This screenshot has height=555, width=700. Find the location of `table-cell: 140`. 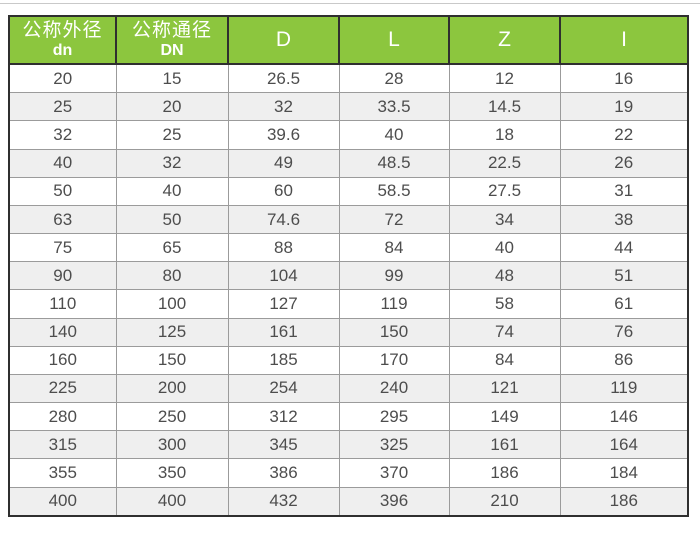

table-cell: 140 is located at coordinates (62, 332).